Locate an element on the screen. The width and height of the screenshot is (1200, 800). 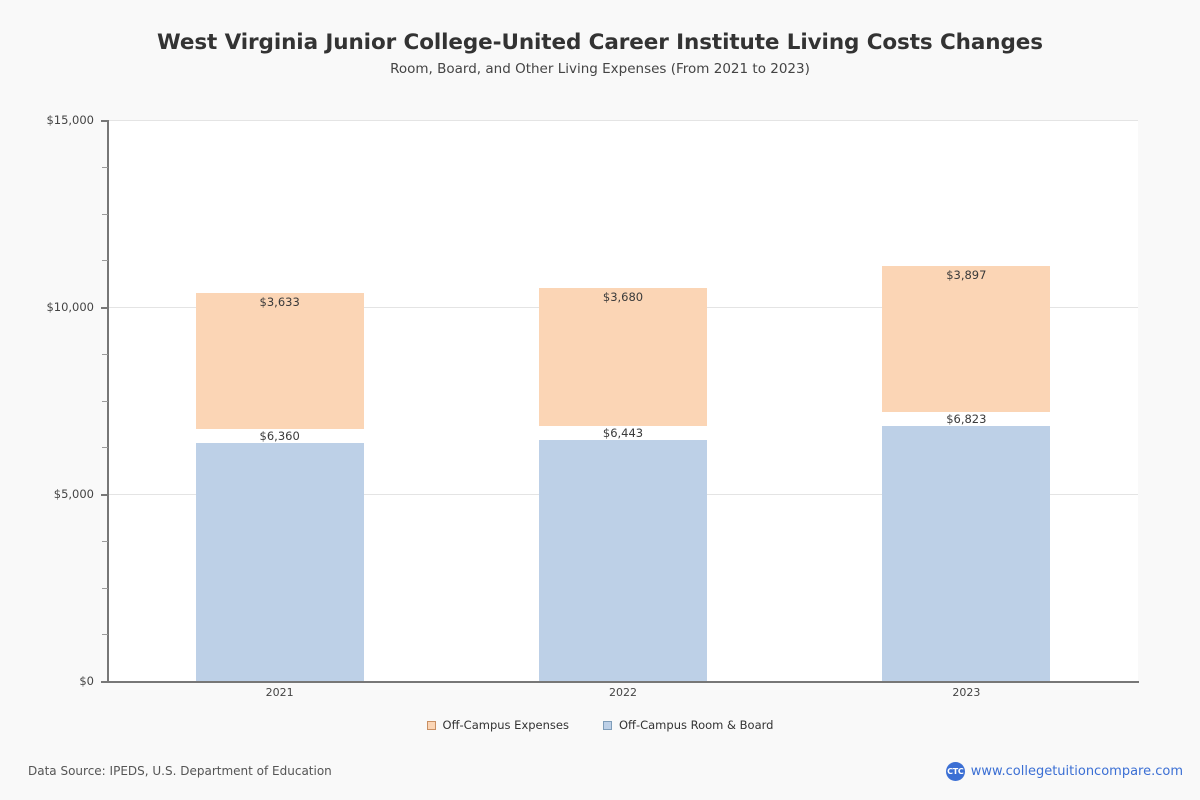
x-axis-tick-label: 2022 is located at coordinates (623, 692).